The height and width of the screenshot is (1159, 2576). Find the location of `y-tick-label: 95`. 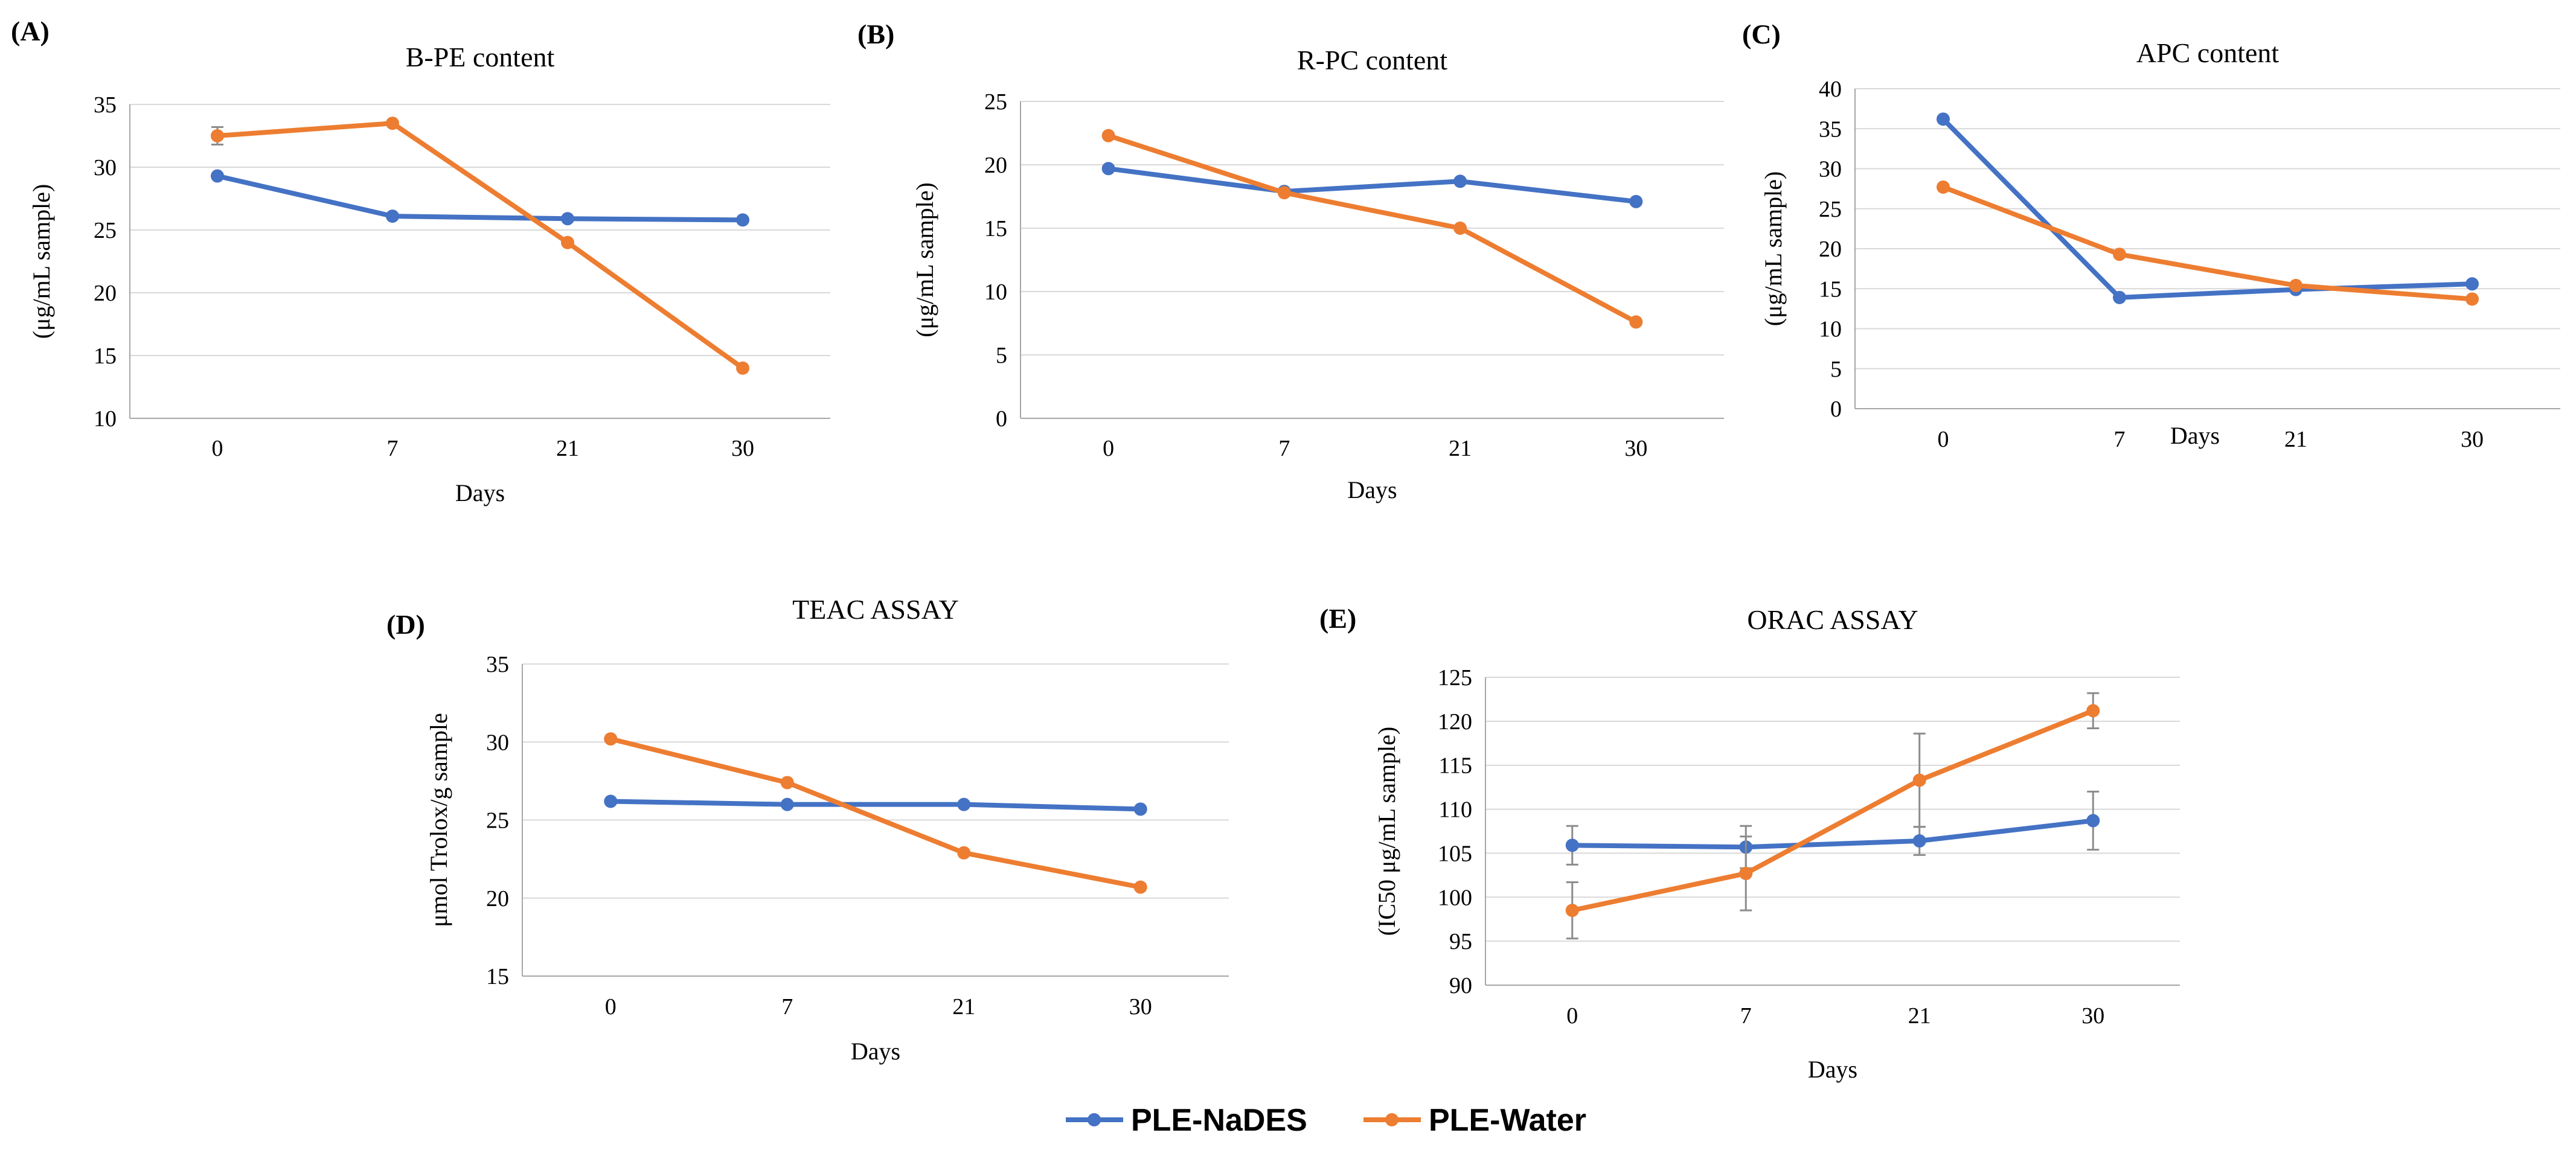

y-tick-label: 95 is located at coordinates (1460, 941).